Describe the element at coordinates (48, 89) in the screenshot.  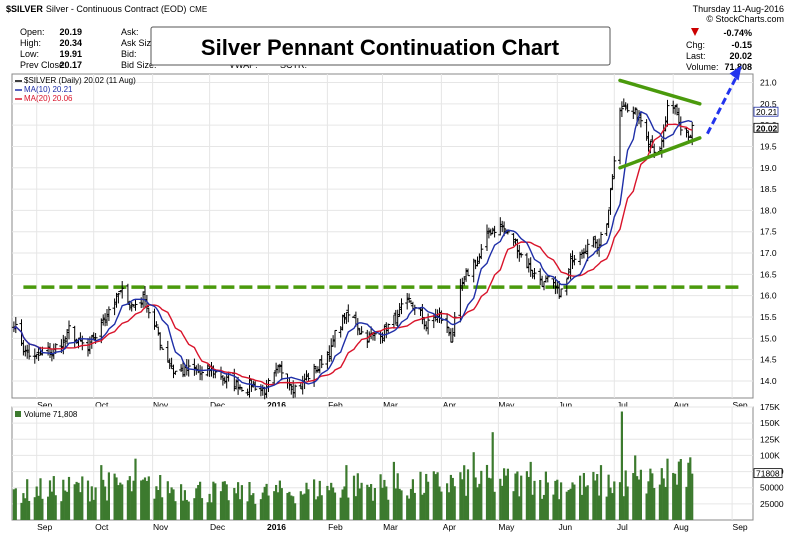
I see `legend-ma10: MA(10) 20.21` at that location.